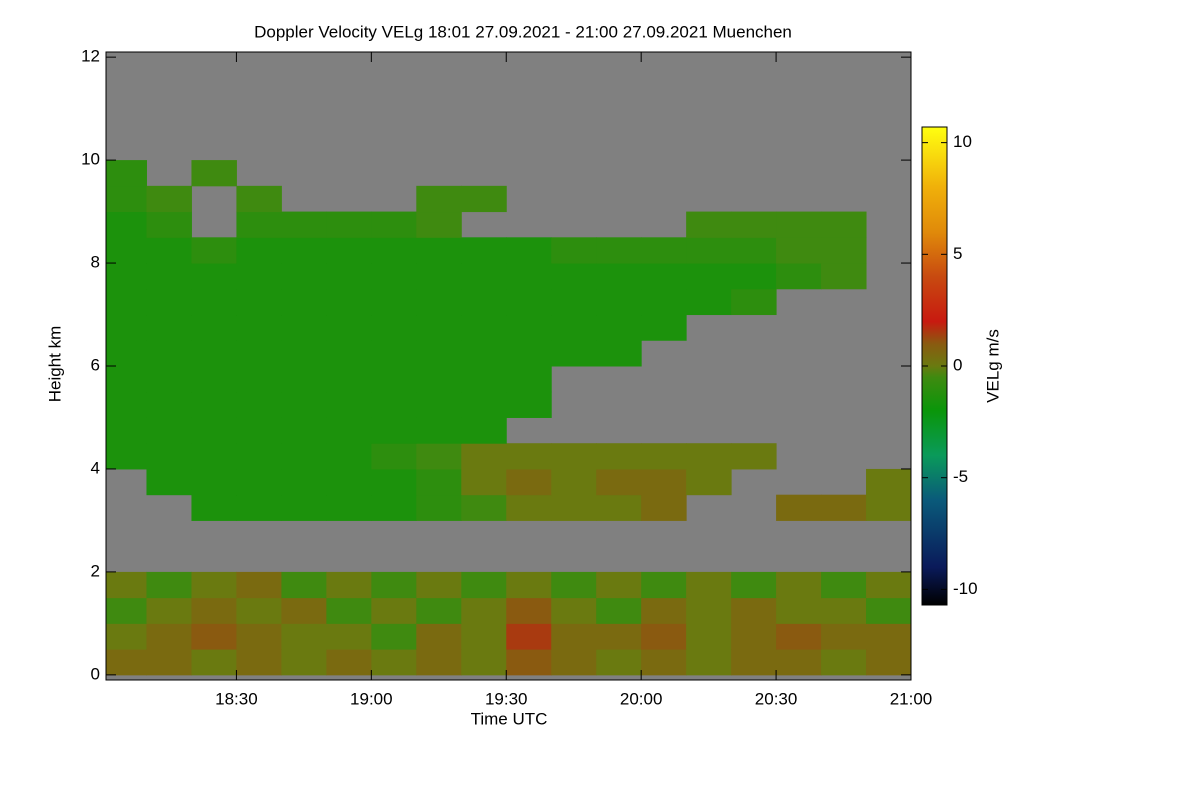 This screenshot has height=800, width=1200. What do you see at coordinates (90, 56) in the screenshot?
I see `y-tick-label: 12` at bounding box center [90, 56].